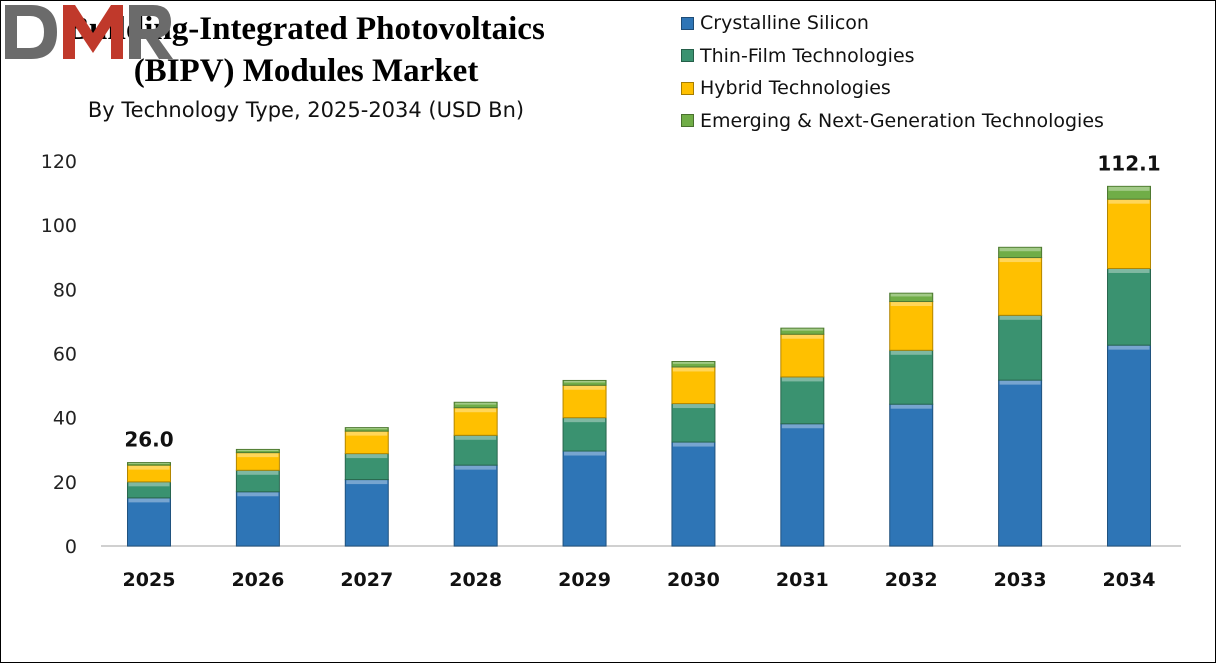 This screenshot has width=1216, height=663. I want to click on legend-item-thin-film: Thin-Film Technologies, so click(892, 56).